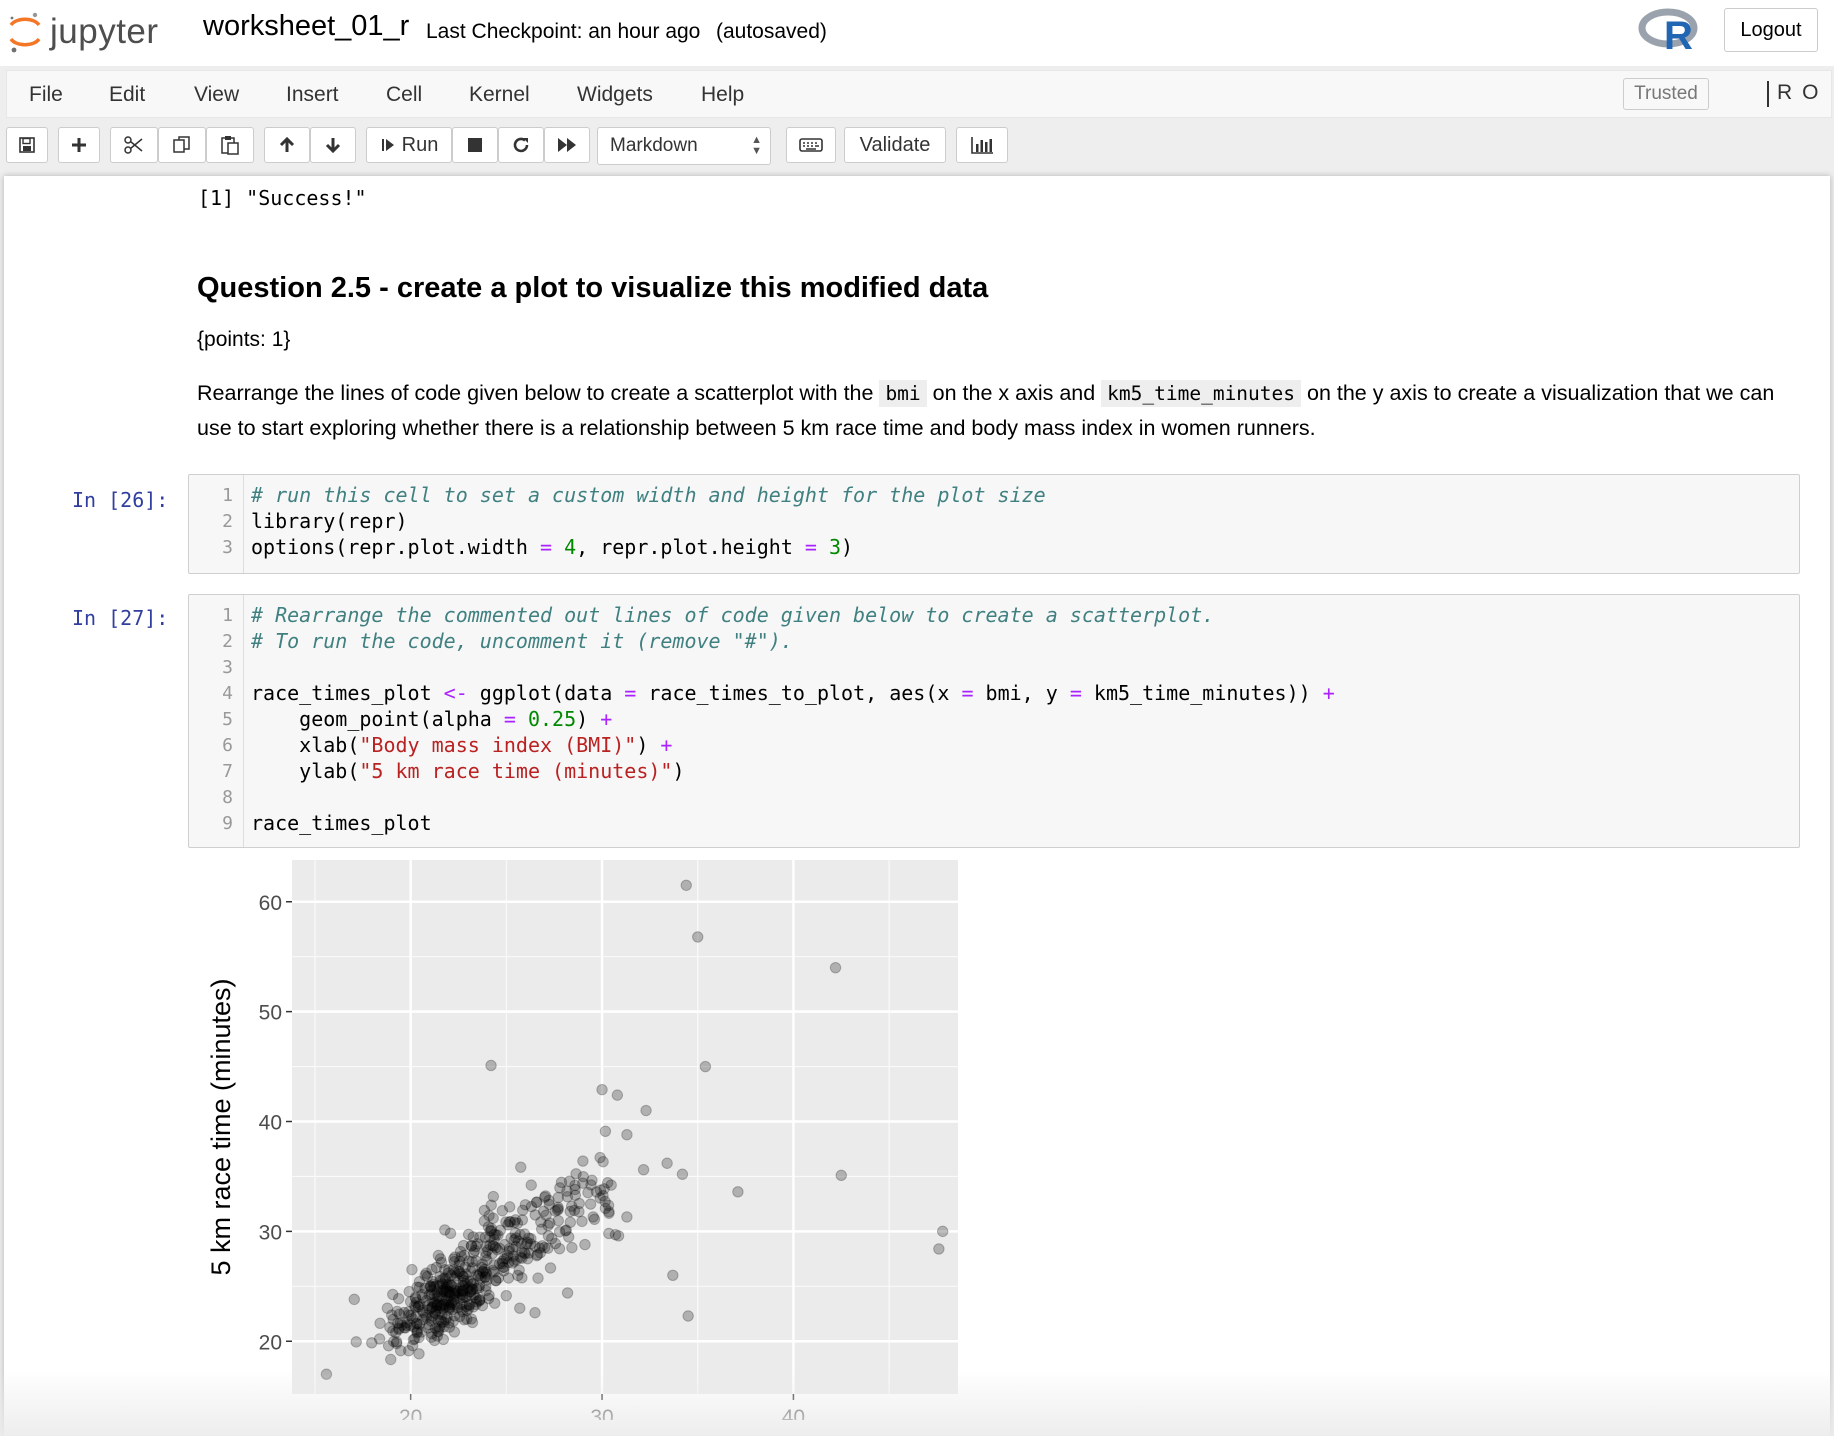  What do you see at coordinates (230, 145) in the screenshot?
I see `paste-button` at bounding box center [230, 145].